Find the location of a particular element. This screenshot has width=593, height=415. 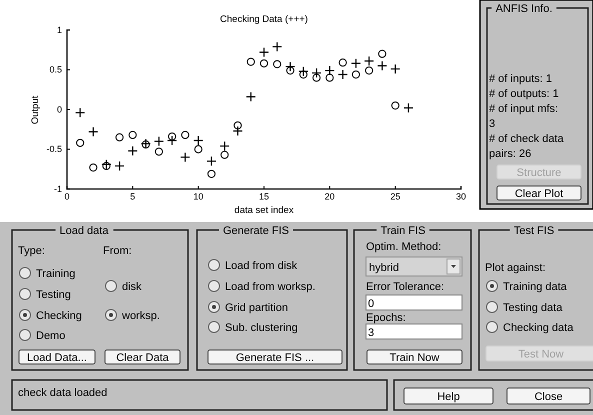

text: Type: is located at coordinates (31, 251).